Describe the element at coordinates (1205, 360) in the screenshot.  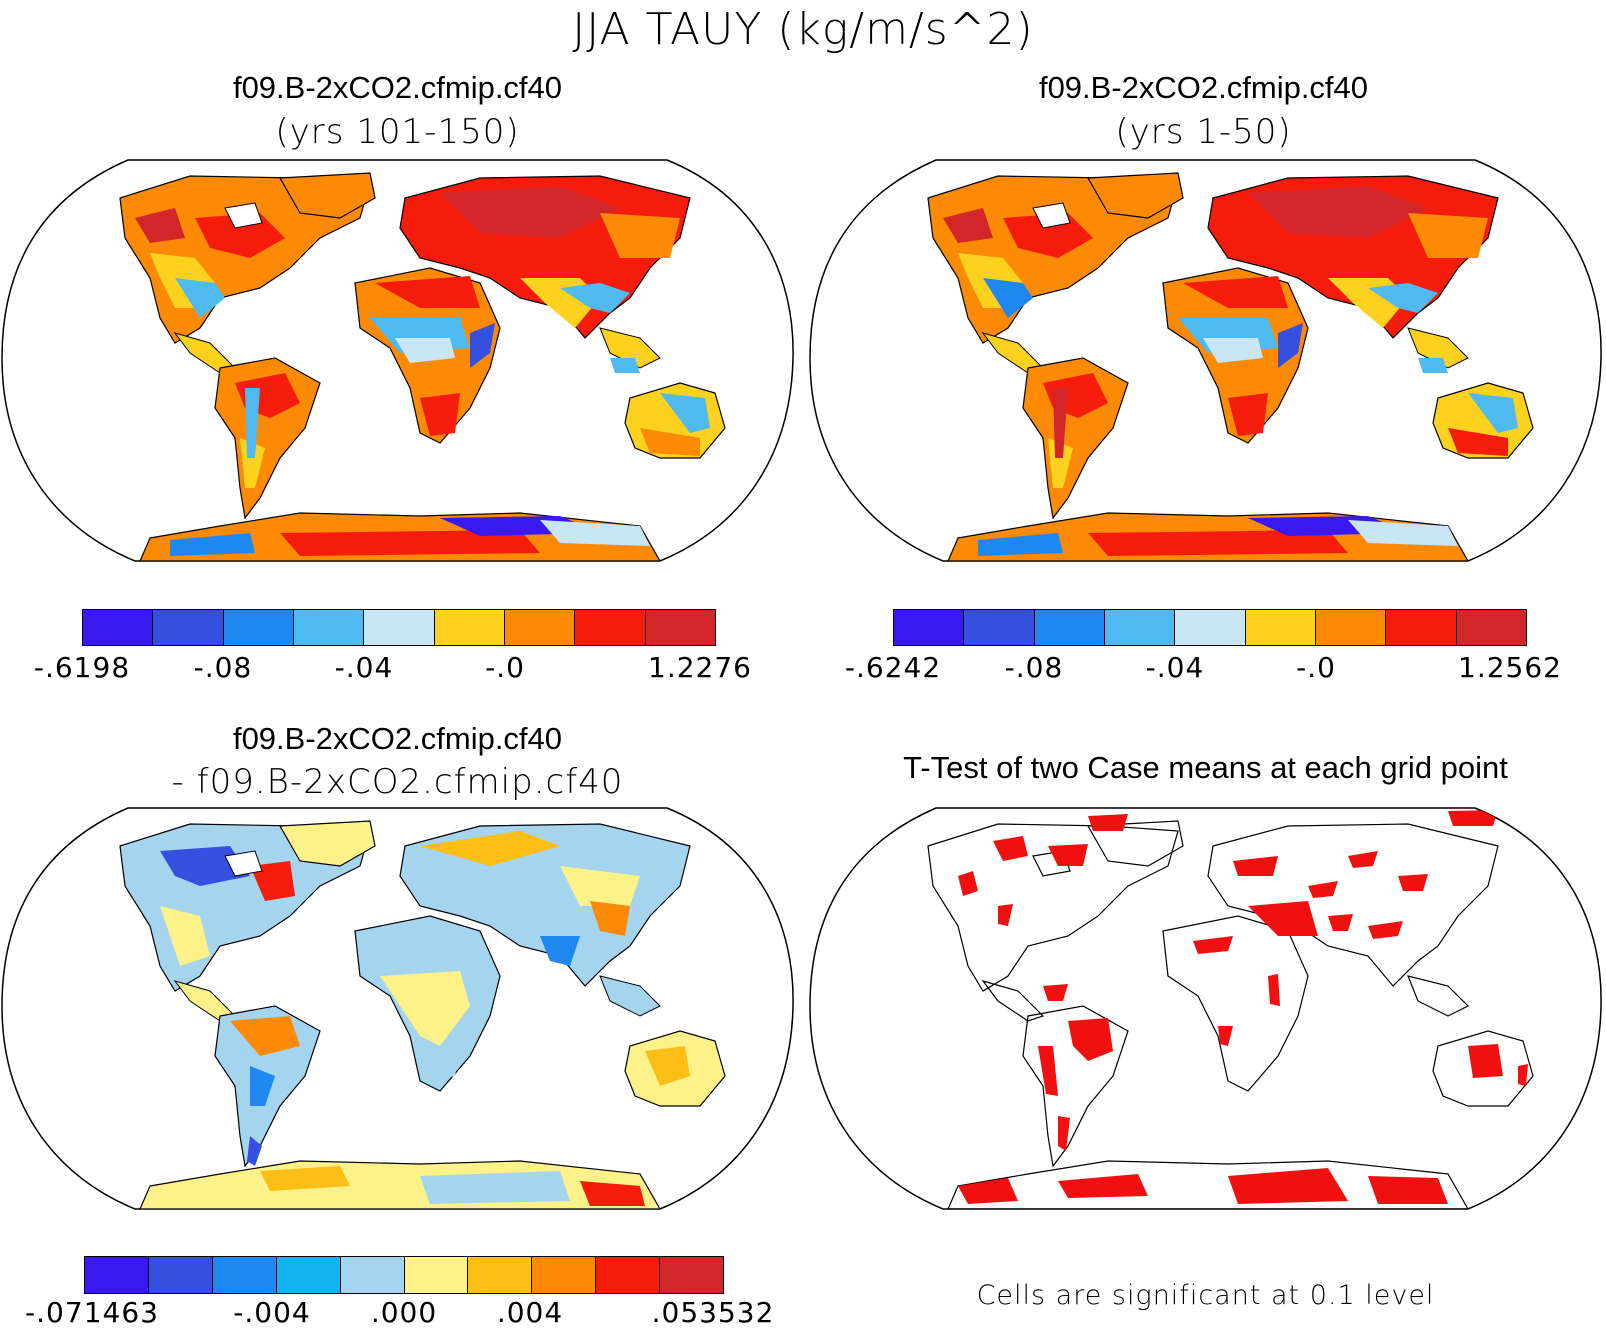
I see `map-case2` at that location.